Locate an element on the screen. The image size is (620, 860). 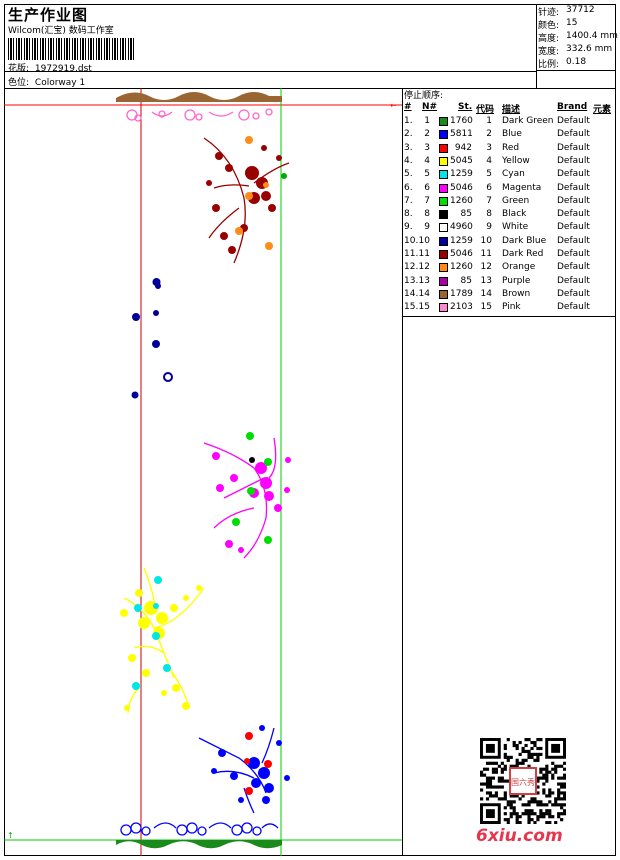
floral-spray-yellow is located at coordinates (162, 640).